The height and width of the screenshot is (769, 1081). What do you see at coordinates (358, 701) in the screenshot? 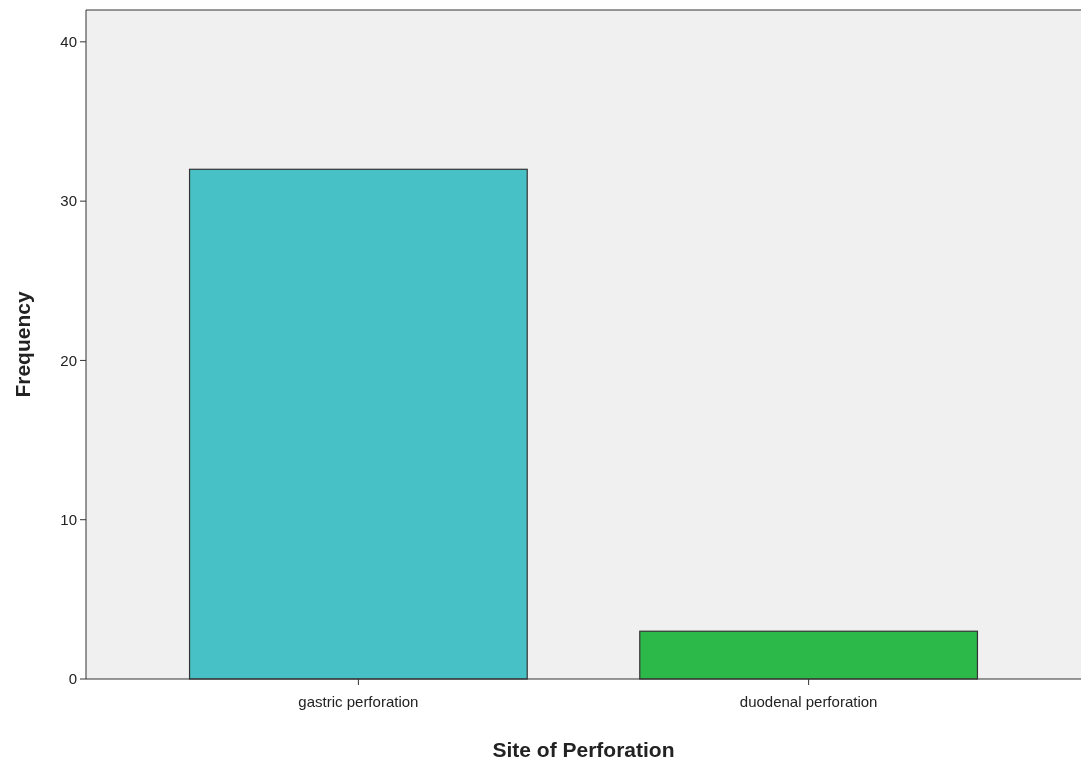
I see `x-tick-label: gastric perforation` at bounding box center [358, 701].